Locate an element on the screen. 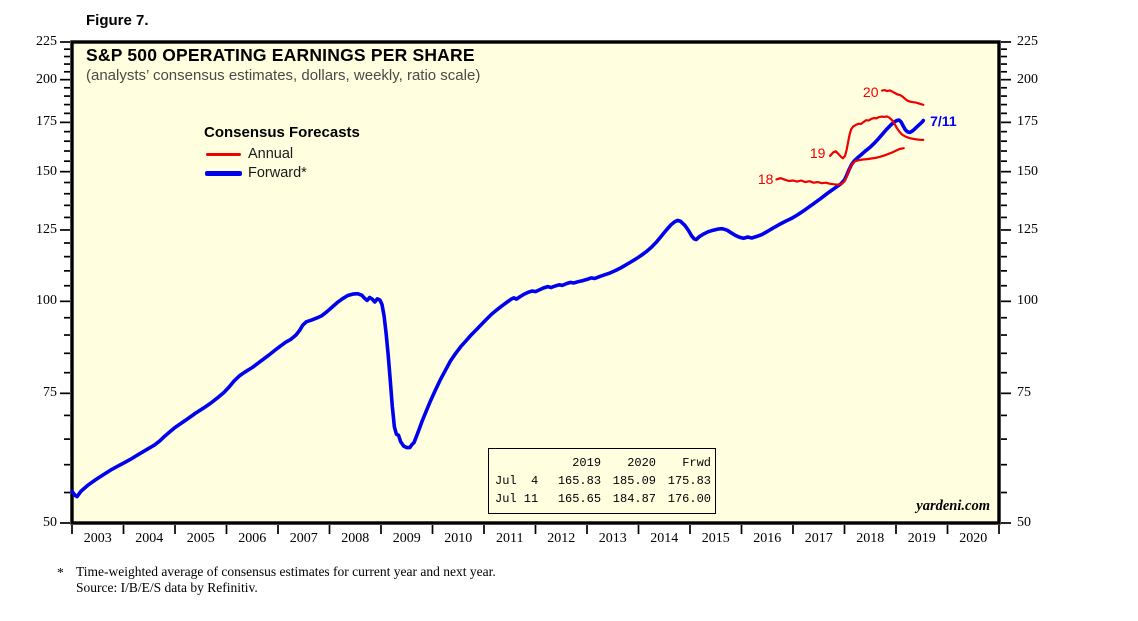 The image size is (1138, 621). x-axis-year-label: 2012 is located at coordinates (561, 538).